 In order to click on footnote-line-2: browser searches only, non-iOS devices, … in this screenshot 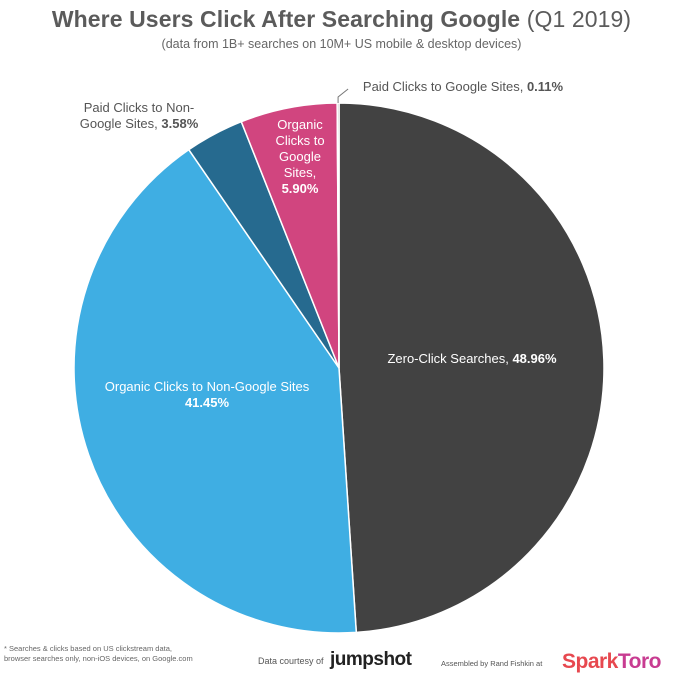, I will do `click(98, 658)`.